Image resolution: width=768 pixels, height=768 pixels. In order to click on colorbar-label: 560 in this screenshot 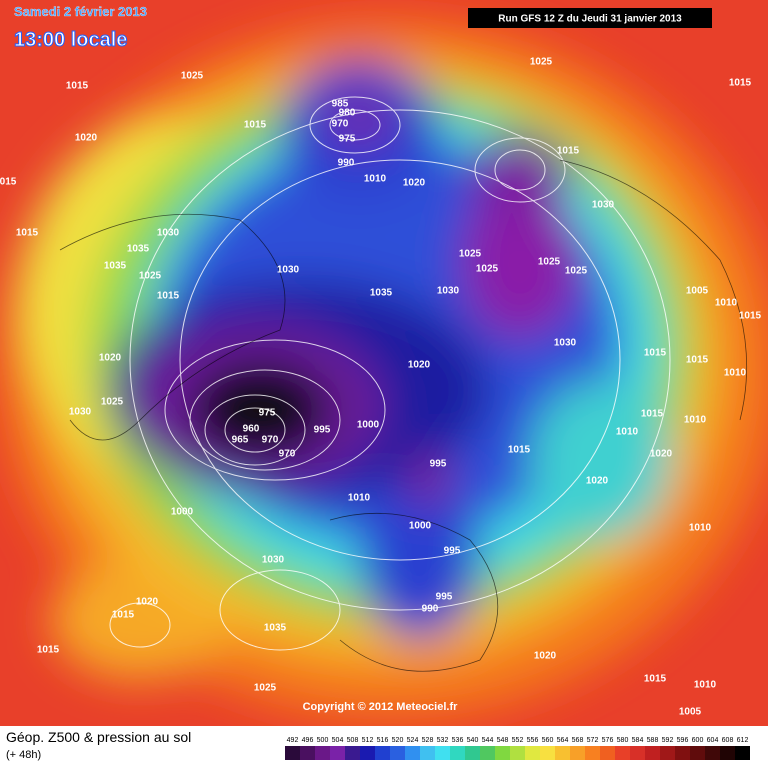, I will do `click(548, 740)`.